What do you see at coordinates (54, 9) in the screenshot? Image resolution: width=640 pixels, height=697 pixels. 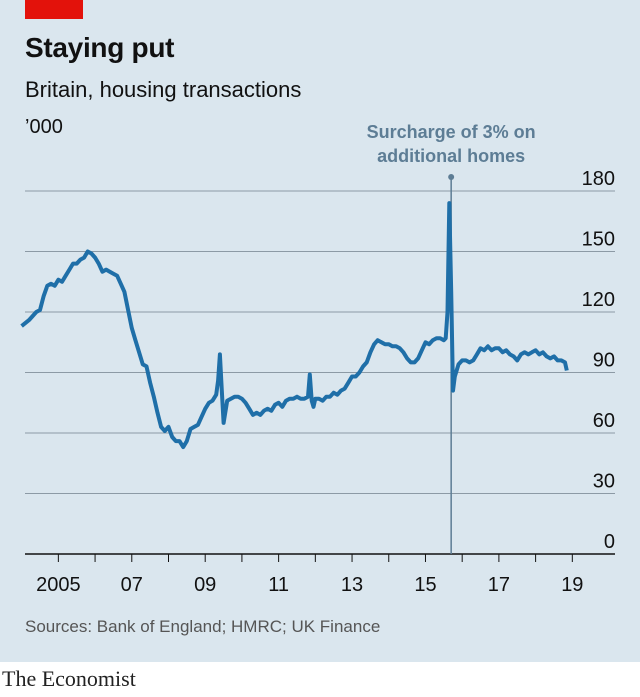 I see `brand-red-tab` at bounding box center [54, 9].